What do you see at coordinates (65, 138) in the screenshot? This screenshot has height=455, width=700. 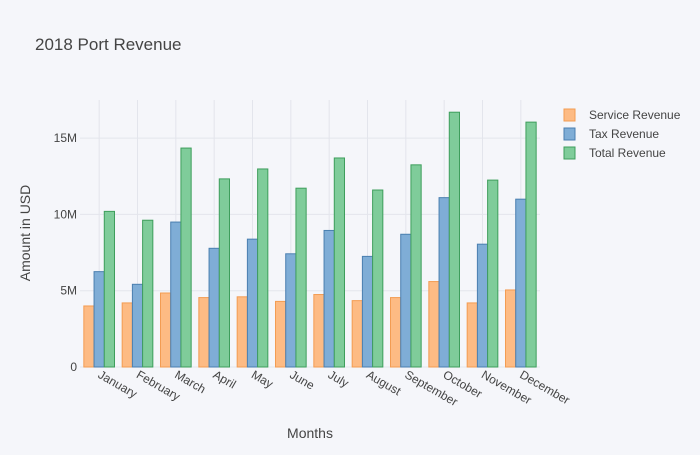 I see `y-tick-label: 15M` at bounding box center [65, 138].